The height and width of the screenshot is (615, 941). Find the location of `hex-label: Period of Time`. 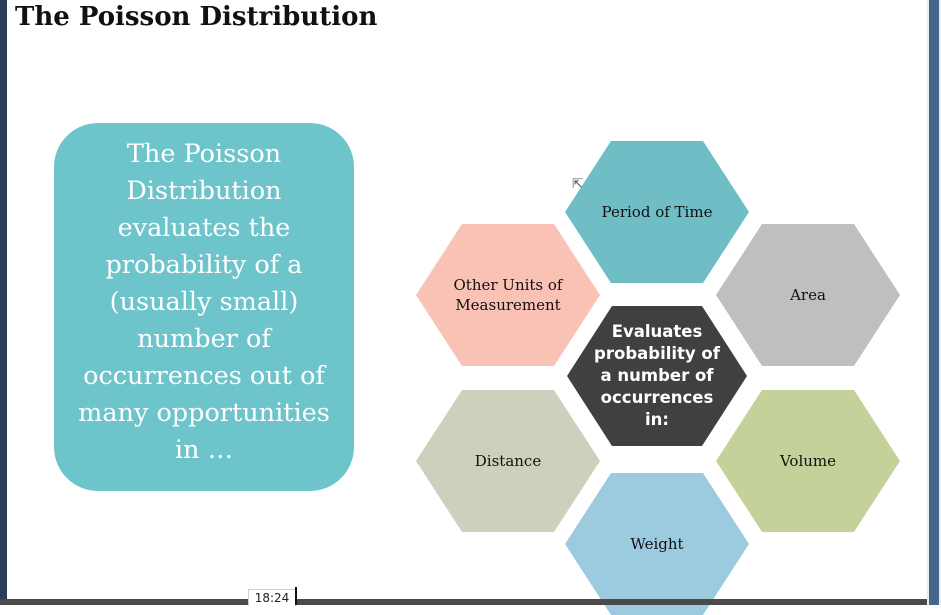

hex-label: Period of Time is located at coordinates (657, 212).